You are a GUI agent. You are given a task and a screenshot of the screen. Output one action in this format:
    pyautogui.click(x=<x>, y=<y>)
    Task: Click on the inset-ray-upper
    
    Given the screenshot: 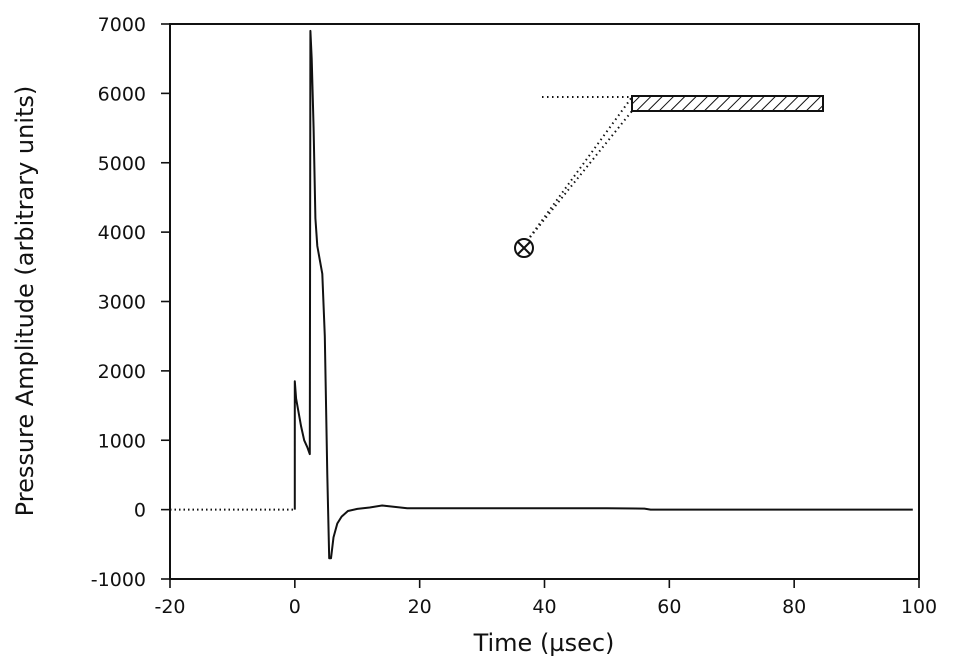 What is the action you would take?
    pyautogui.click(x=579, y=169)
    